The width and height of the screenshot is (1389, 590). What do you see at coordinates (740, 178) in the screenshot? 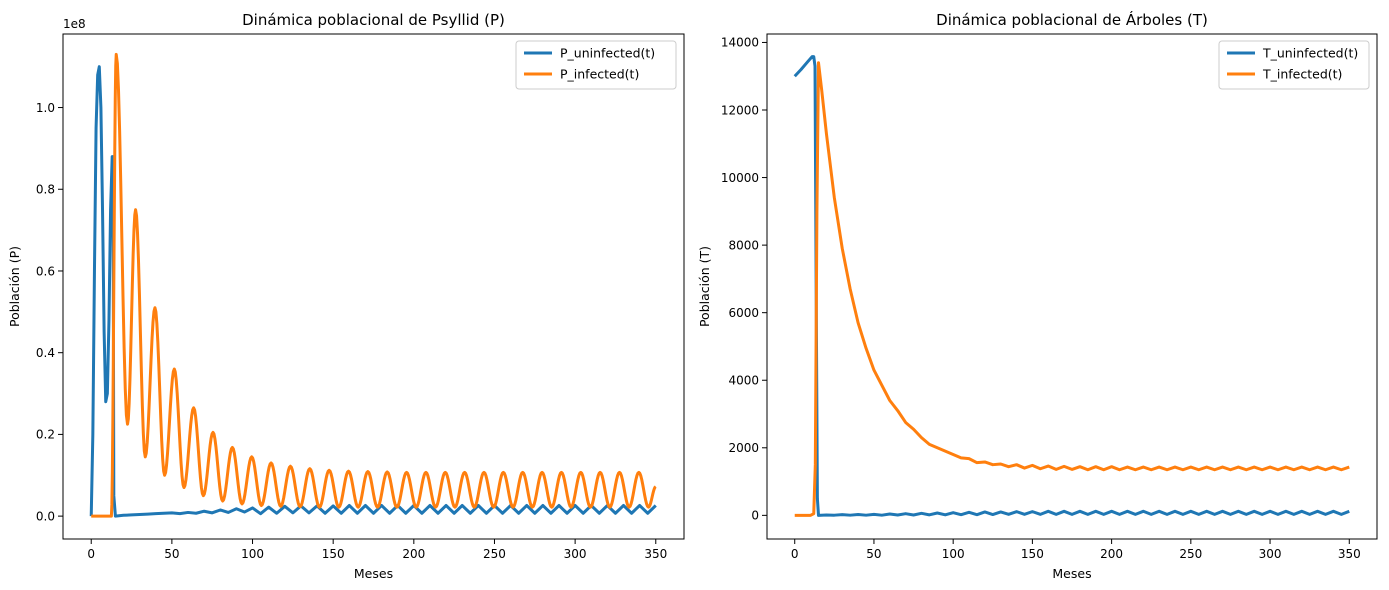
I see `y-tick-label: 10000` at bounding box center [740, 178].